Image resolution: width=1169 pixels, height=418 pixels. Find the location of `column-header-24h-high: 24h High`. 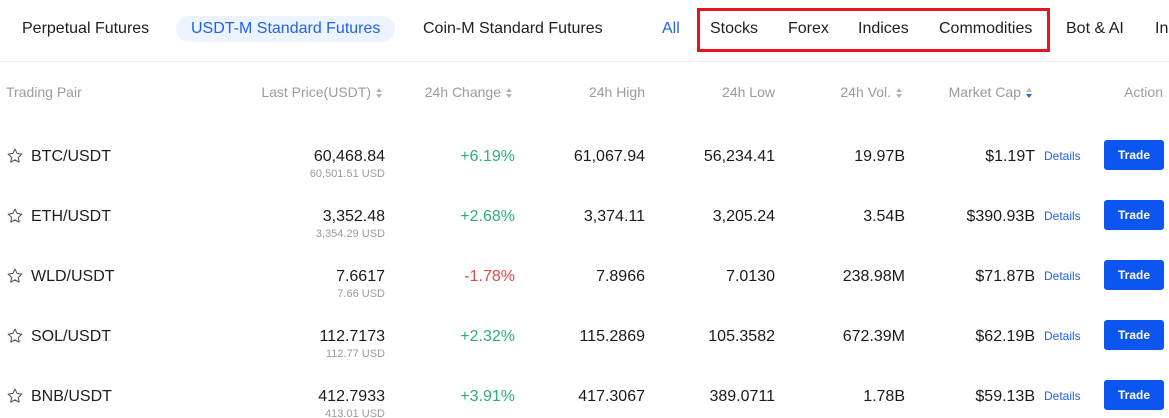

column-header-24h-high: 24h High is located at coordinates (616, 92).